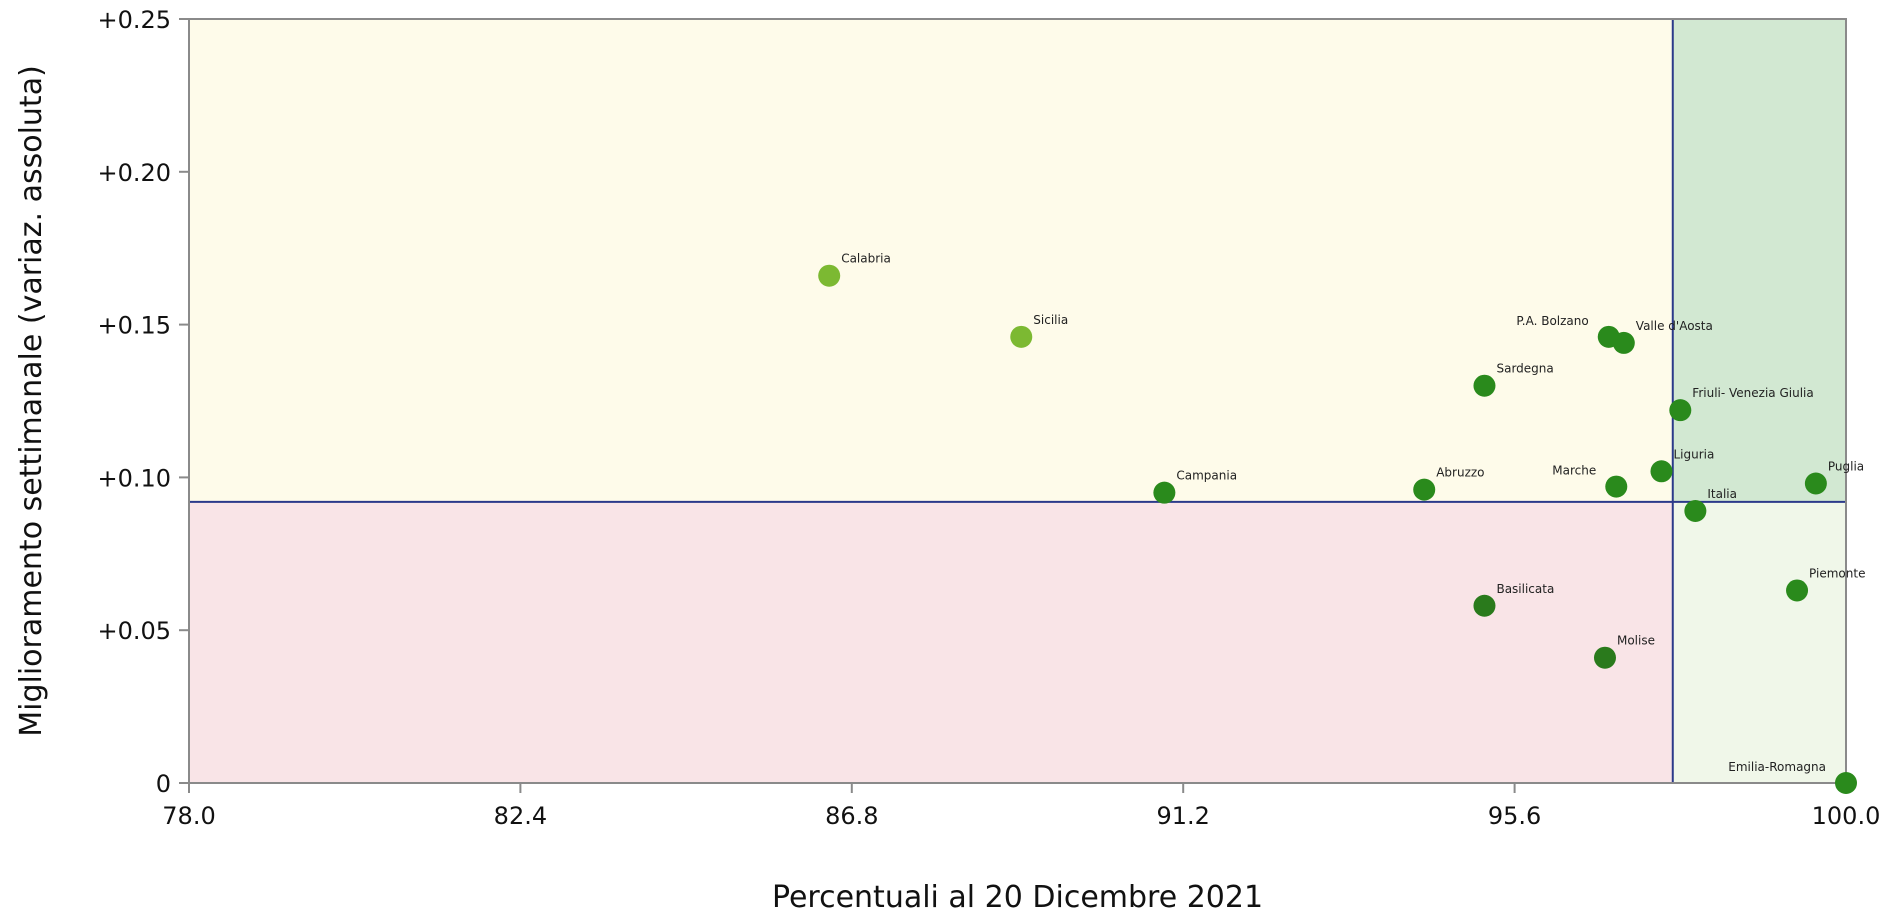 The width and height of the screenshot is (1885, 913). Describe the element at coordinates (1674, 326) in the screenshot. I see `data-label: Valle d'Aosta` at that location.